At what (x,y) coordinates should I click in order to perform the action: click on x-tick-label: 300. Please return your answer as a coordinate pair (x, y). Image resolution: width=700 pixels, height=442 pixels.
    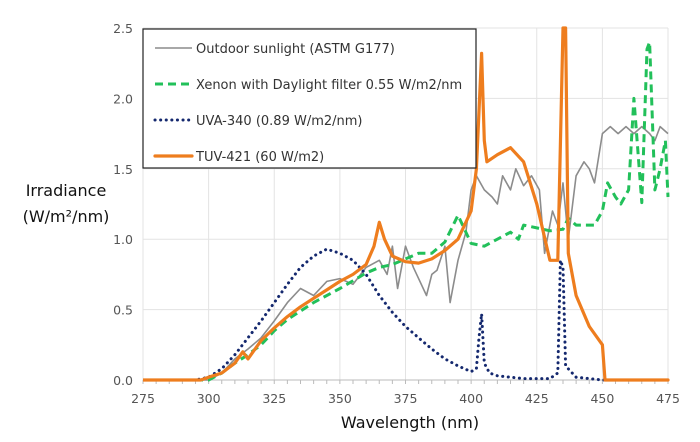
    Looking at the image, I should click on (209, 398).